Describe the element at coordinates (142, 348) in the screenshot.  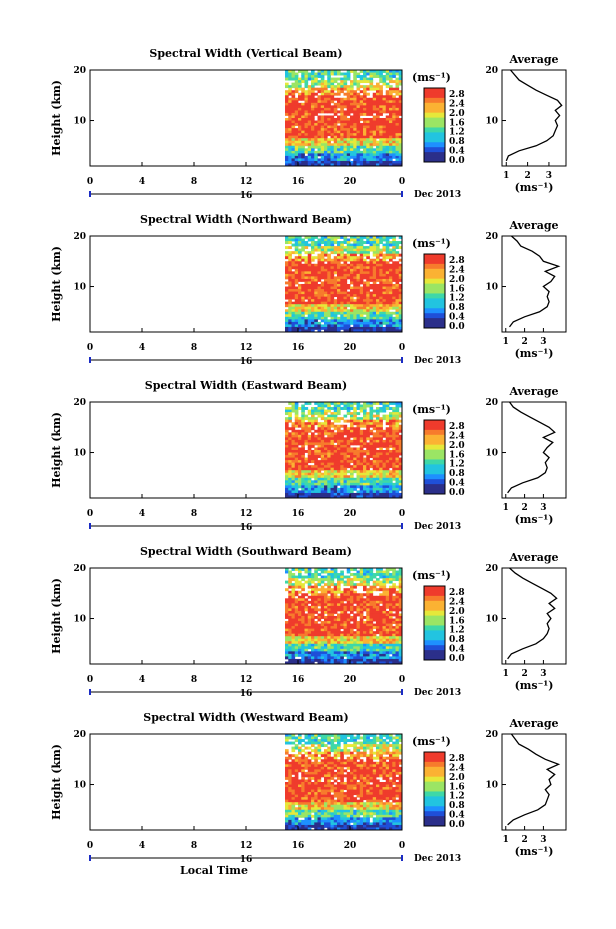
I see `x-tick-label: 4` at that location.